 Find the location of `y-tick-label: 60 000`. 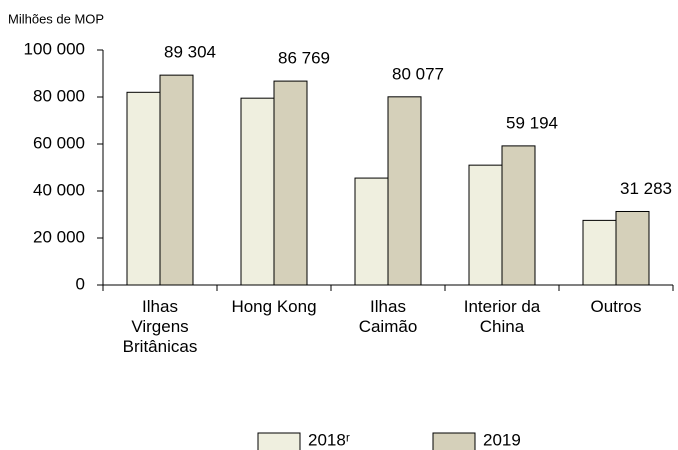

y-tick-label: 60 000 is located at coordinates (59, 142).